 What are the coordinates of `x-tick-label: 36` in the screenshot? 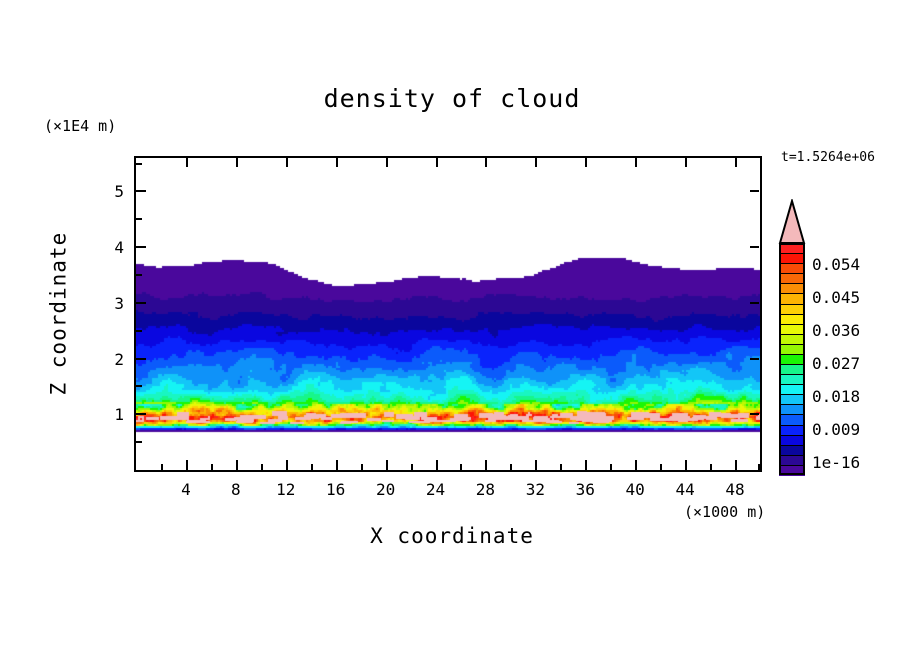 It's located at (585, 489).